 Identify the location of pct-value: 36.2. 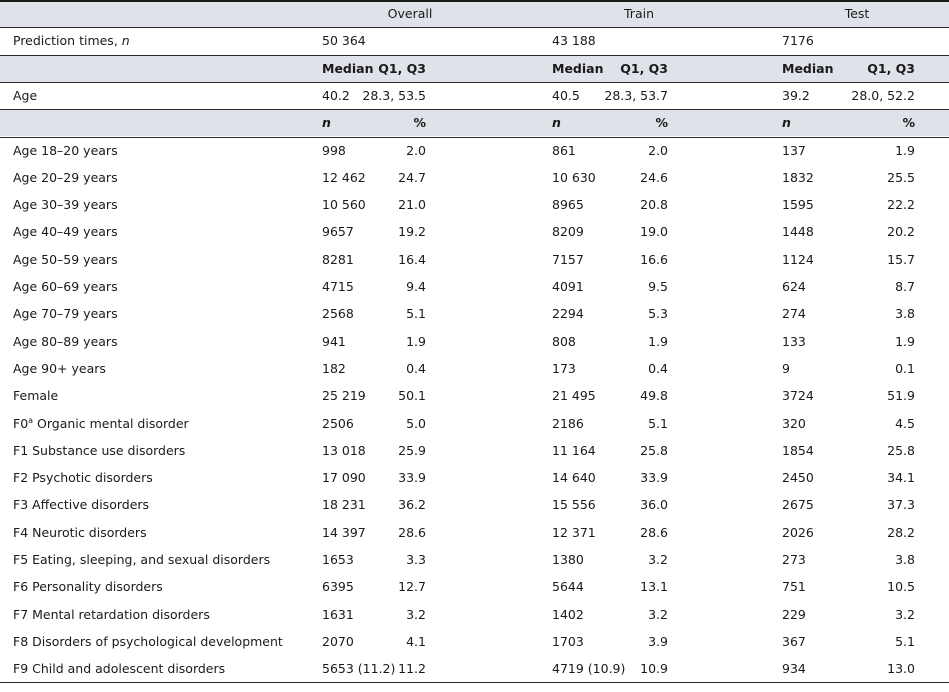
(412, 505).